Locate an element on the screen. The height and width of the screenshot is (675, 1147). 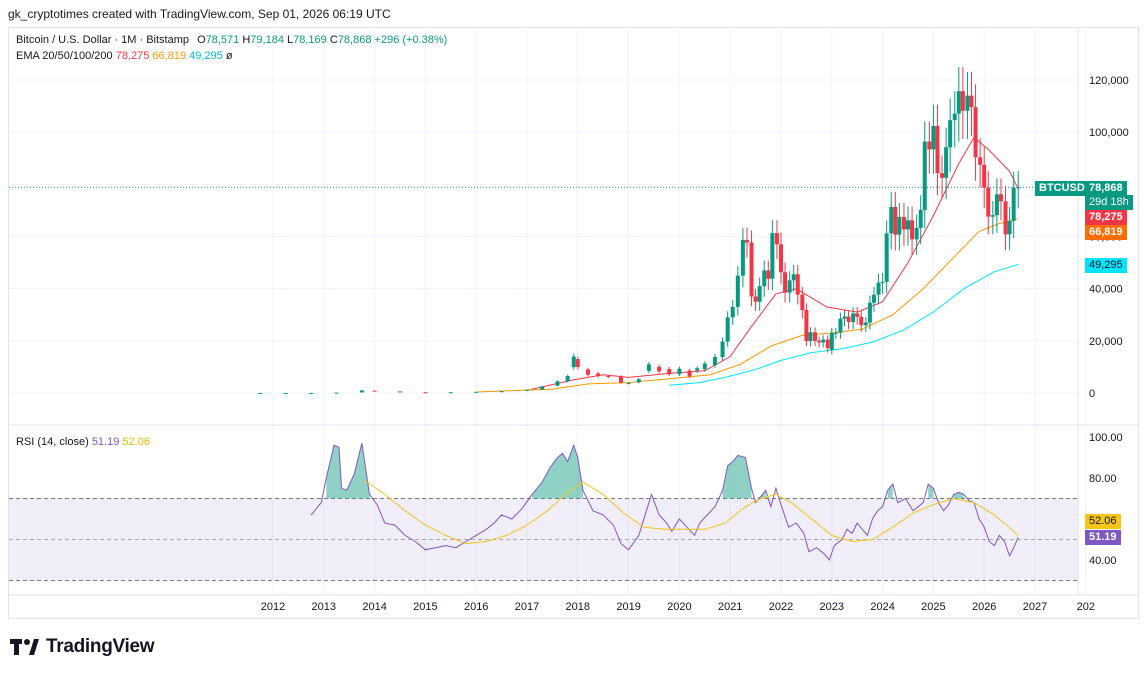
time-axis-tick-label: 2024 is located at coordinates (882, 607).